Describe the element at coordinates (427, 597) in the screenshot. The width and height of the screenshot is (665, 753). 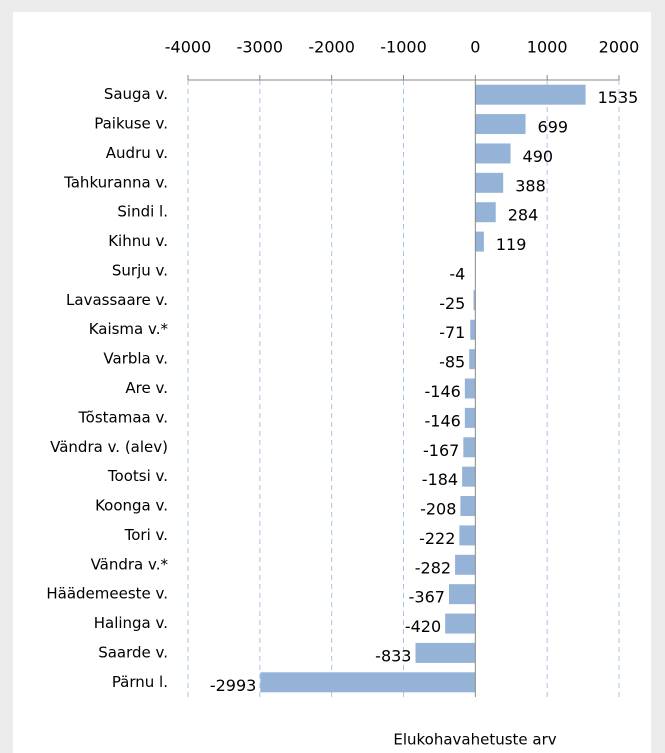
I see `value-label: -367` at that location.